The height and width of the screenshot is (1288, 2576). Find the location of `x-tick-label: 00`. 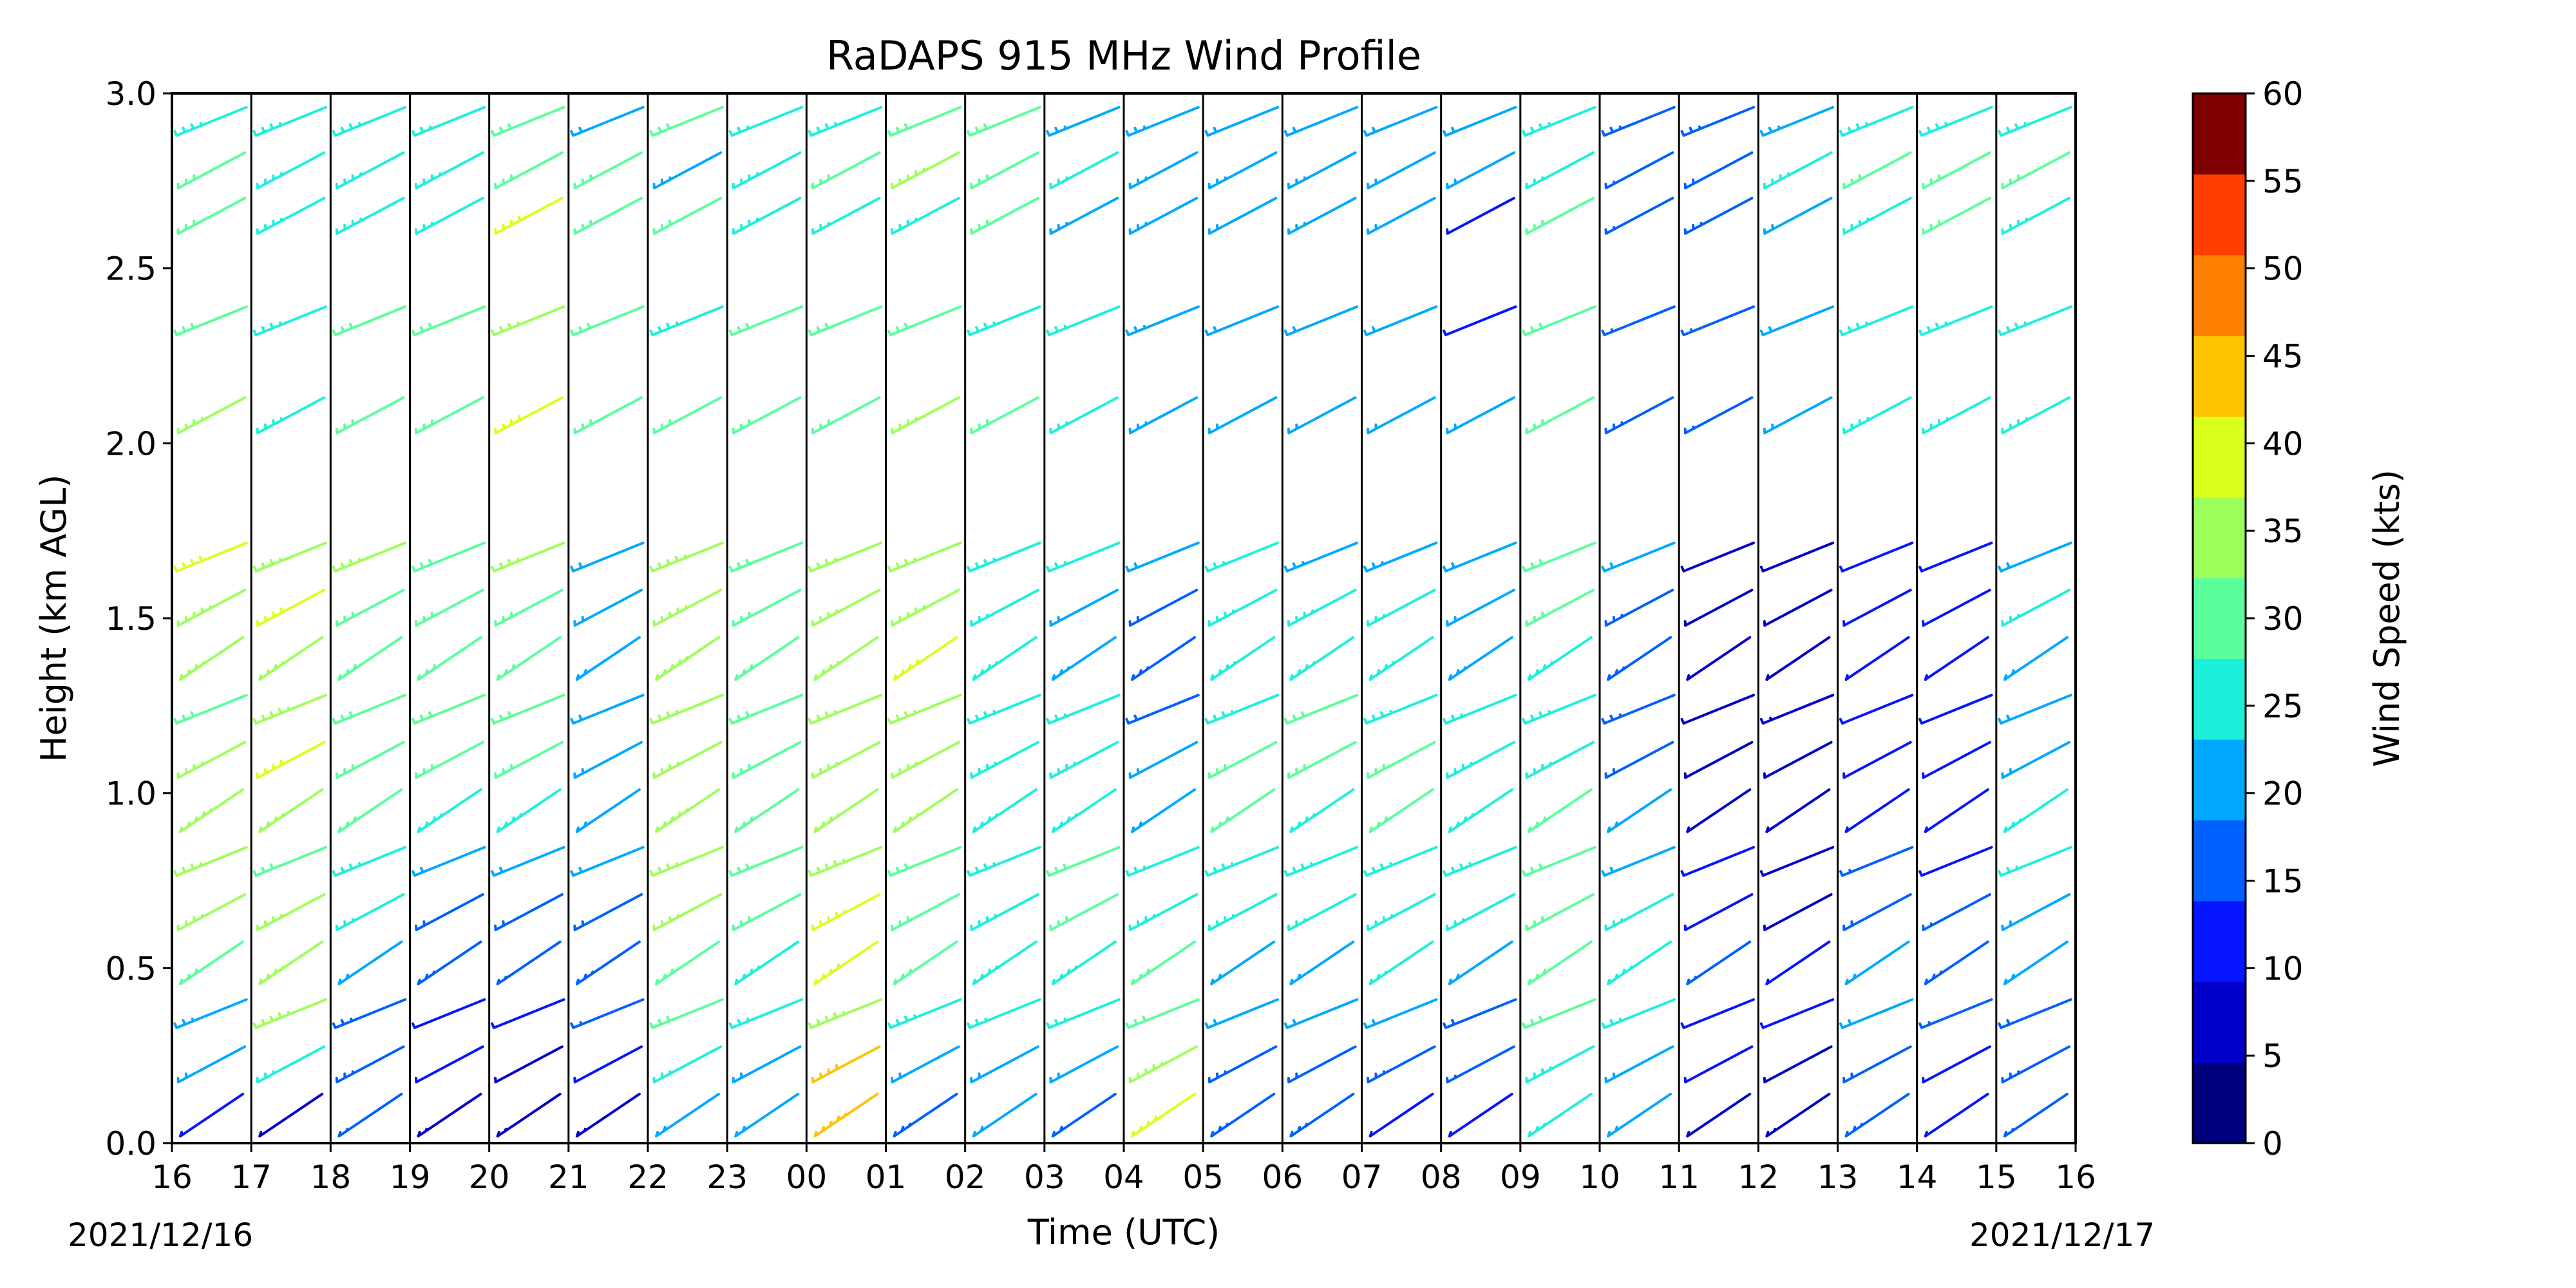

x-tick-label: 00 is located at coordinates (807, 1177).